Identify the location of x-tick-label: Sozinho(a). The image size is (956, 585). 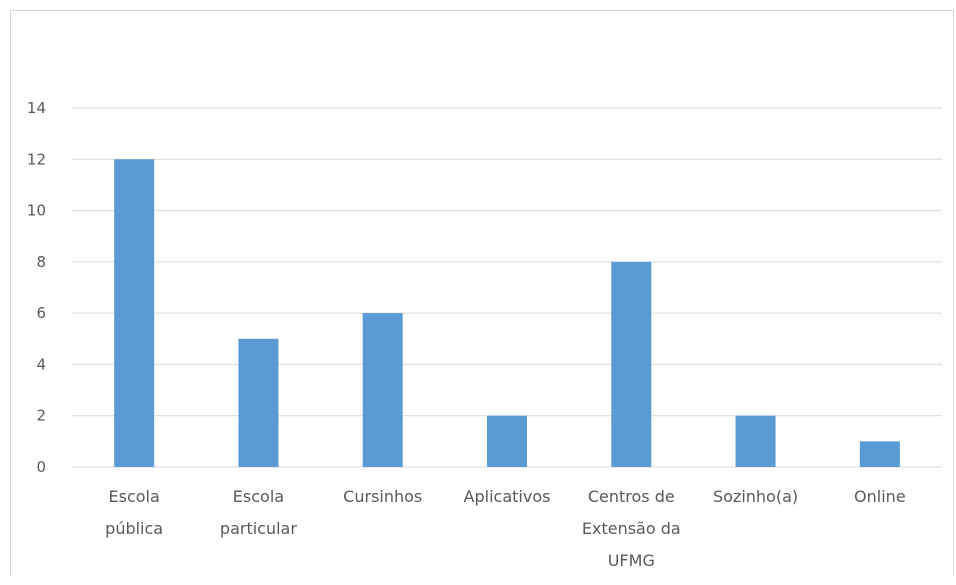
(755, 496).